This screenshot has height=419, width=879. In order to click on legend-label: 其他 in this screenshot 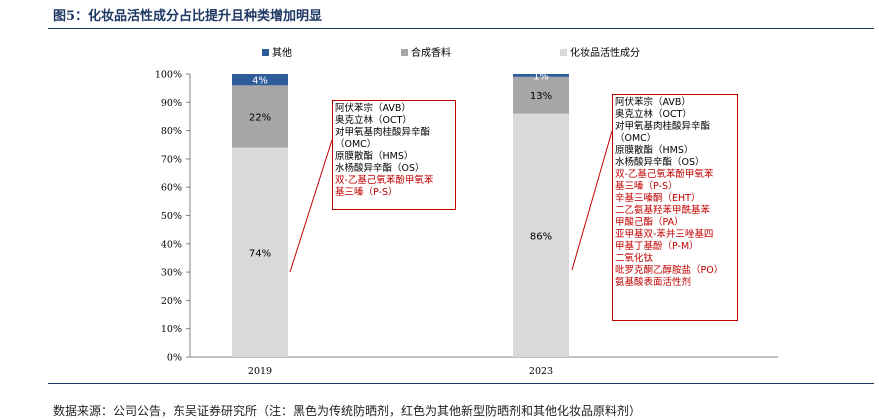, I will do `click(282, 52)`.